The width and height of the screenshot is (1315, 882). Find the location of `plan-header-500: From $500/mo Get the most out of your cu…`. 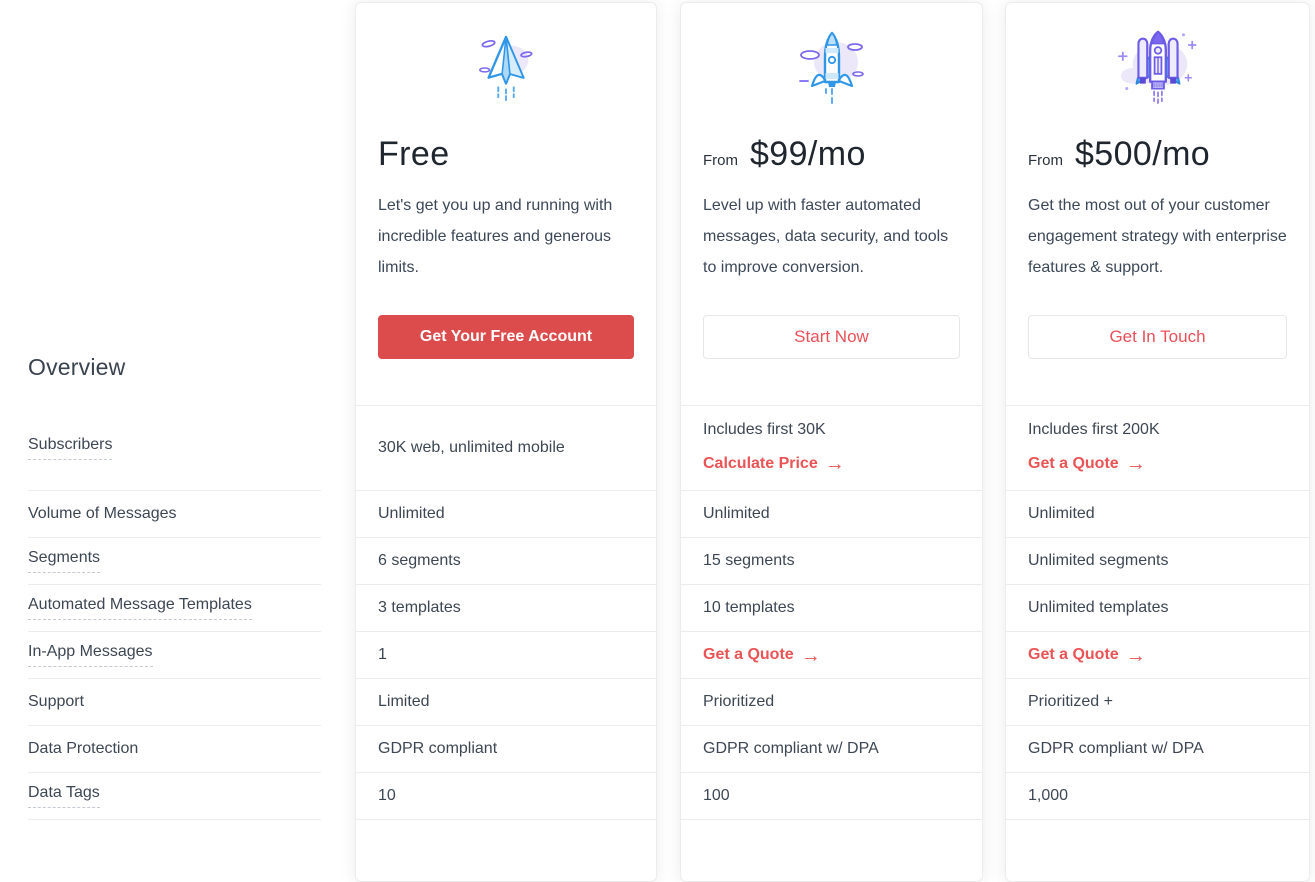

plan-header-500: From $500/mo Get the most out of your cu… is located at coordinates (1157, 204).